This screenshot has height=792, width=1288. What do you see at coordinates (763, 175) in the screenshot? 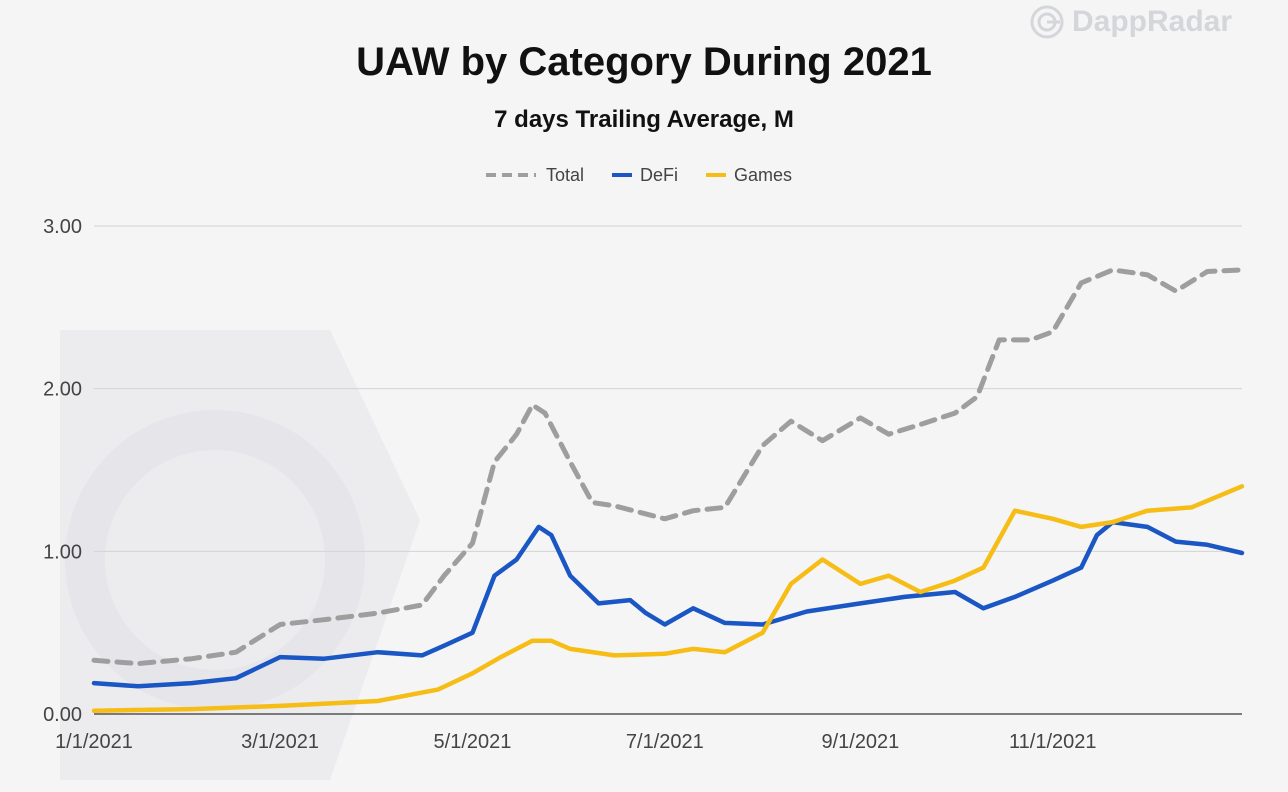
I see `legend-label-games: Games` at bounding box center [763, 175].